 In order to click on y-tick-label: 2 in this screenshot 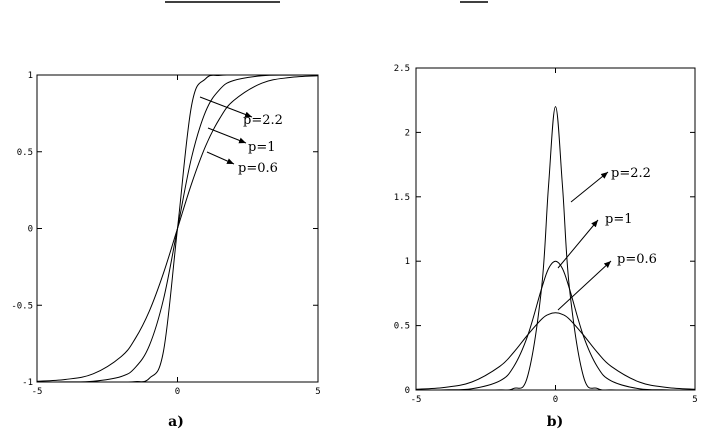, I will do `click(407, 133)`.